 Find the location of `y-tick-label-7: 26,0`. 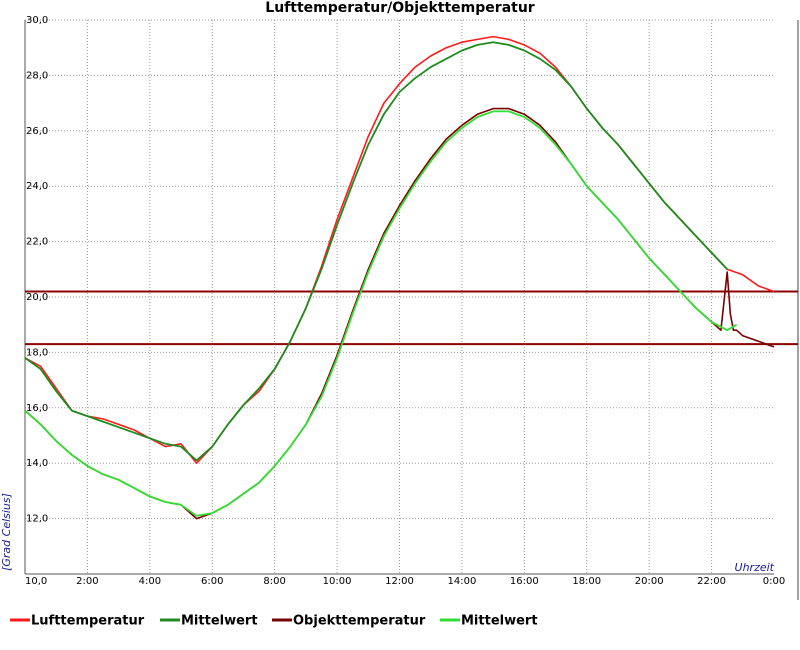

y-tick-label-7: 26,0 is located at coordinates (37, 131).